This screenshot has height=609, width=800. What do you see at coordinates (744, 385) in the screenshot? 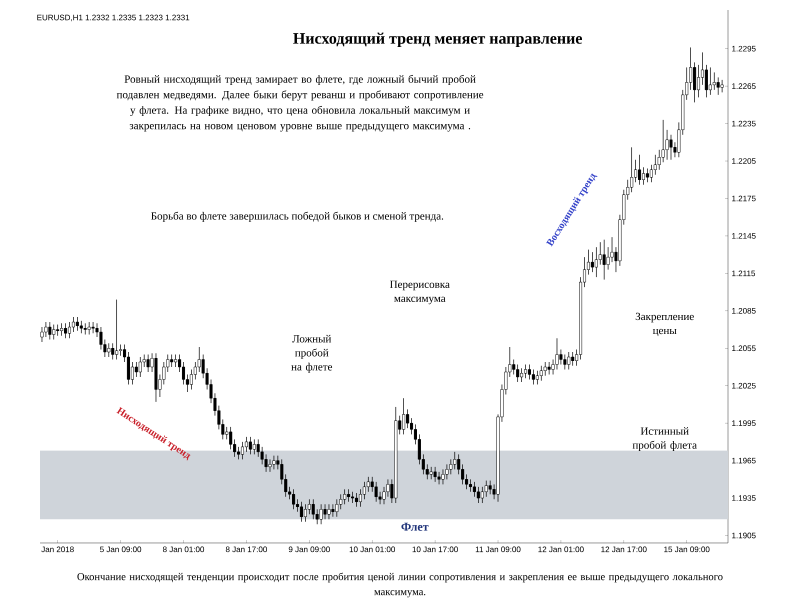
I see `y-tick-label: 1.2025` at bounding box center [744, 385].